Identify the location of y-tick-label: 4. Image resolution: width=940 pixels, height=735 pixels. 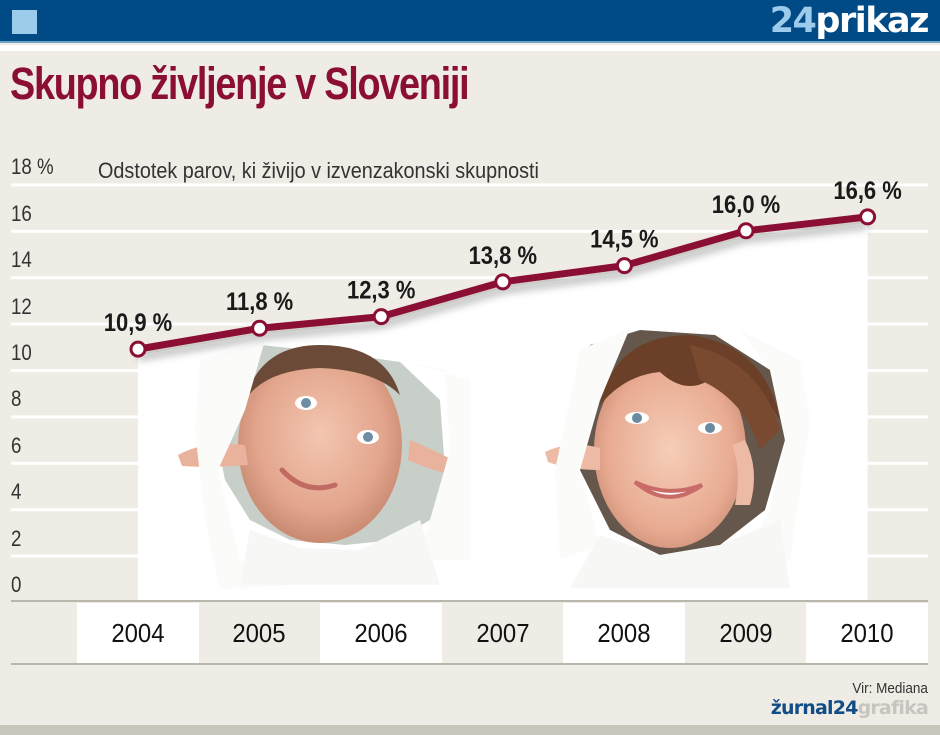
(16, 492).